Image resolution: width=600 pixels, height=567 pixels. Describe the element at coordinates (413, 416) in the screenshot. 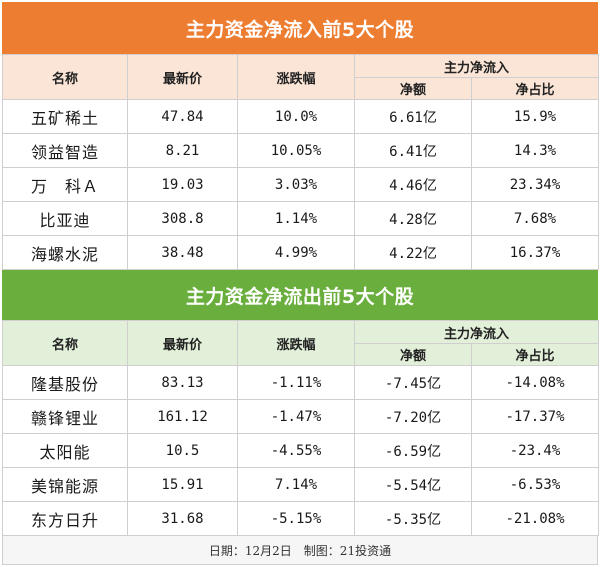

I see `stock-net: -7.20亿` at that location.